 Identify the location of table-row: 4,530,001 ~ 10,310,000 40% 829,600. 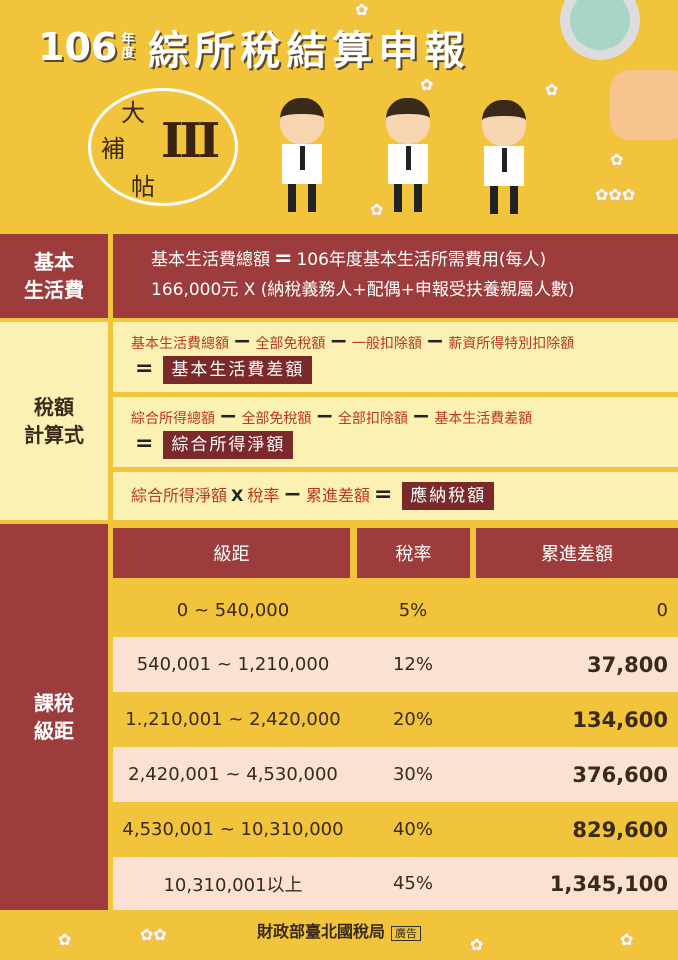
(395, 829).